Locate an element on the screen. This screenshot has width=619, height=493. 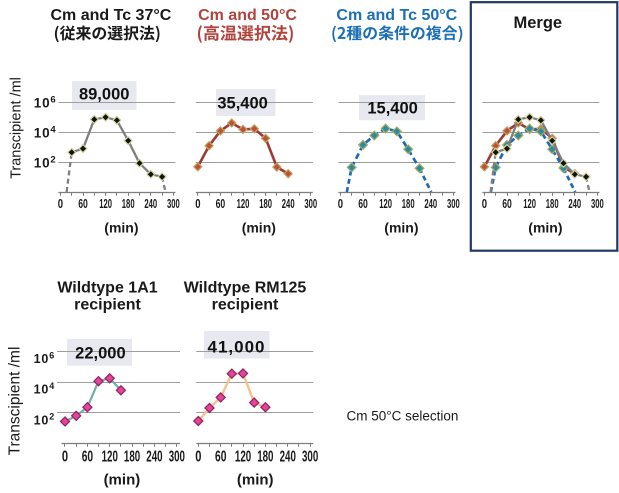
svg-text: 15,400 is located at coordinates (392, 109).